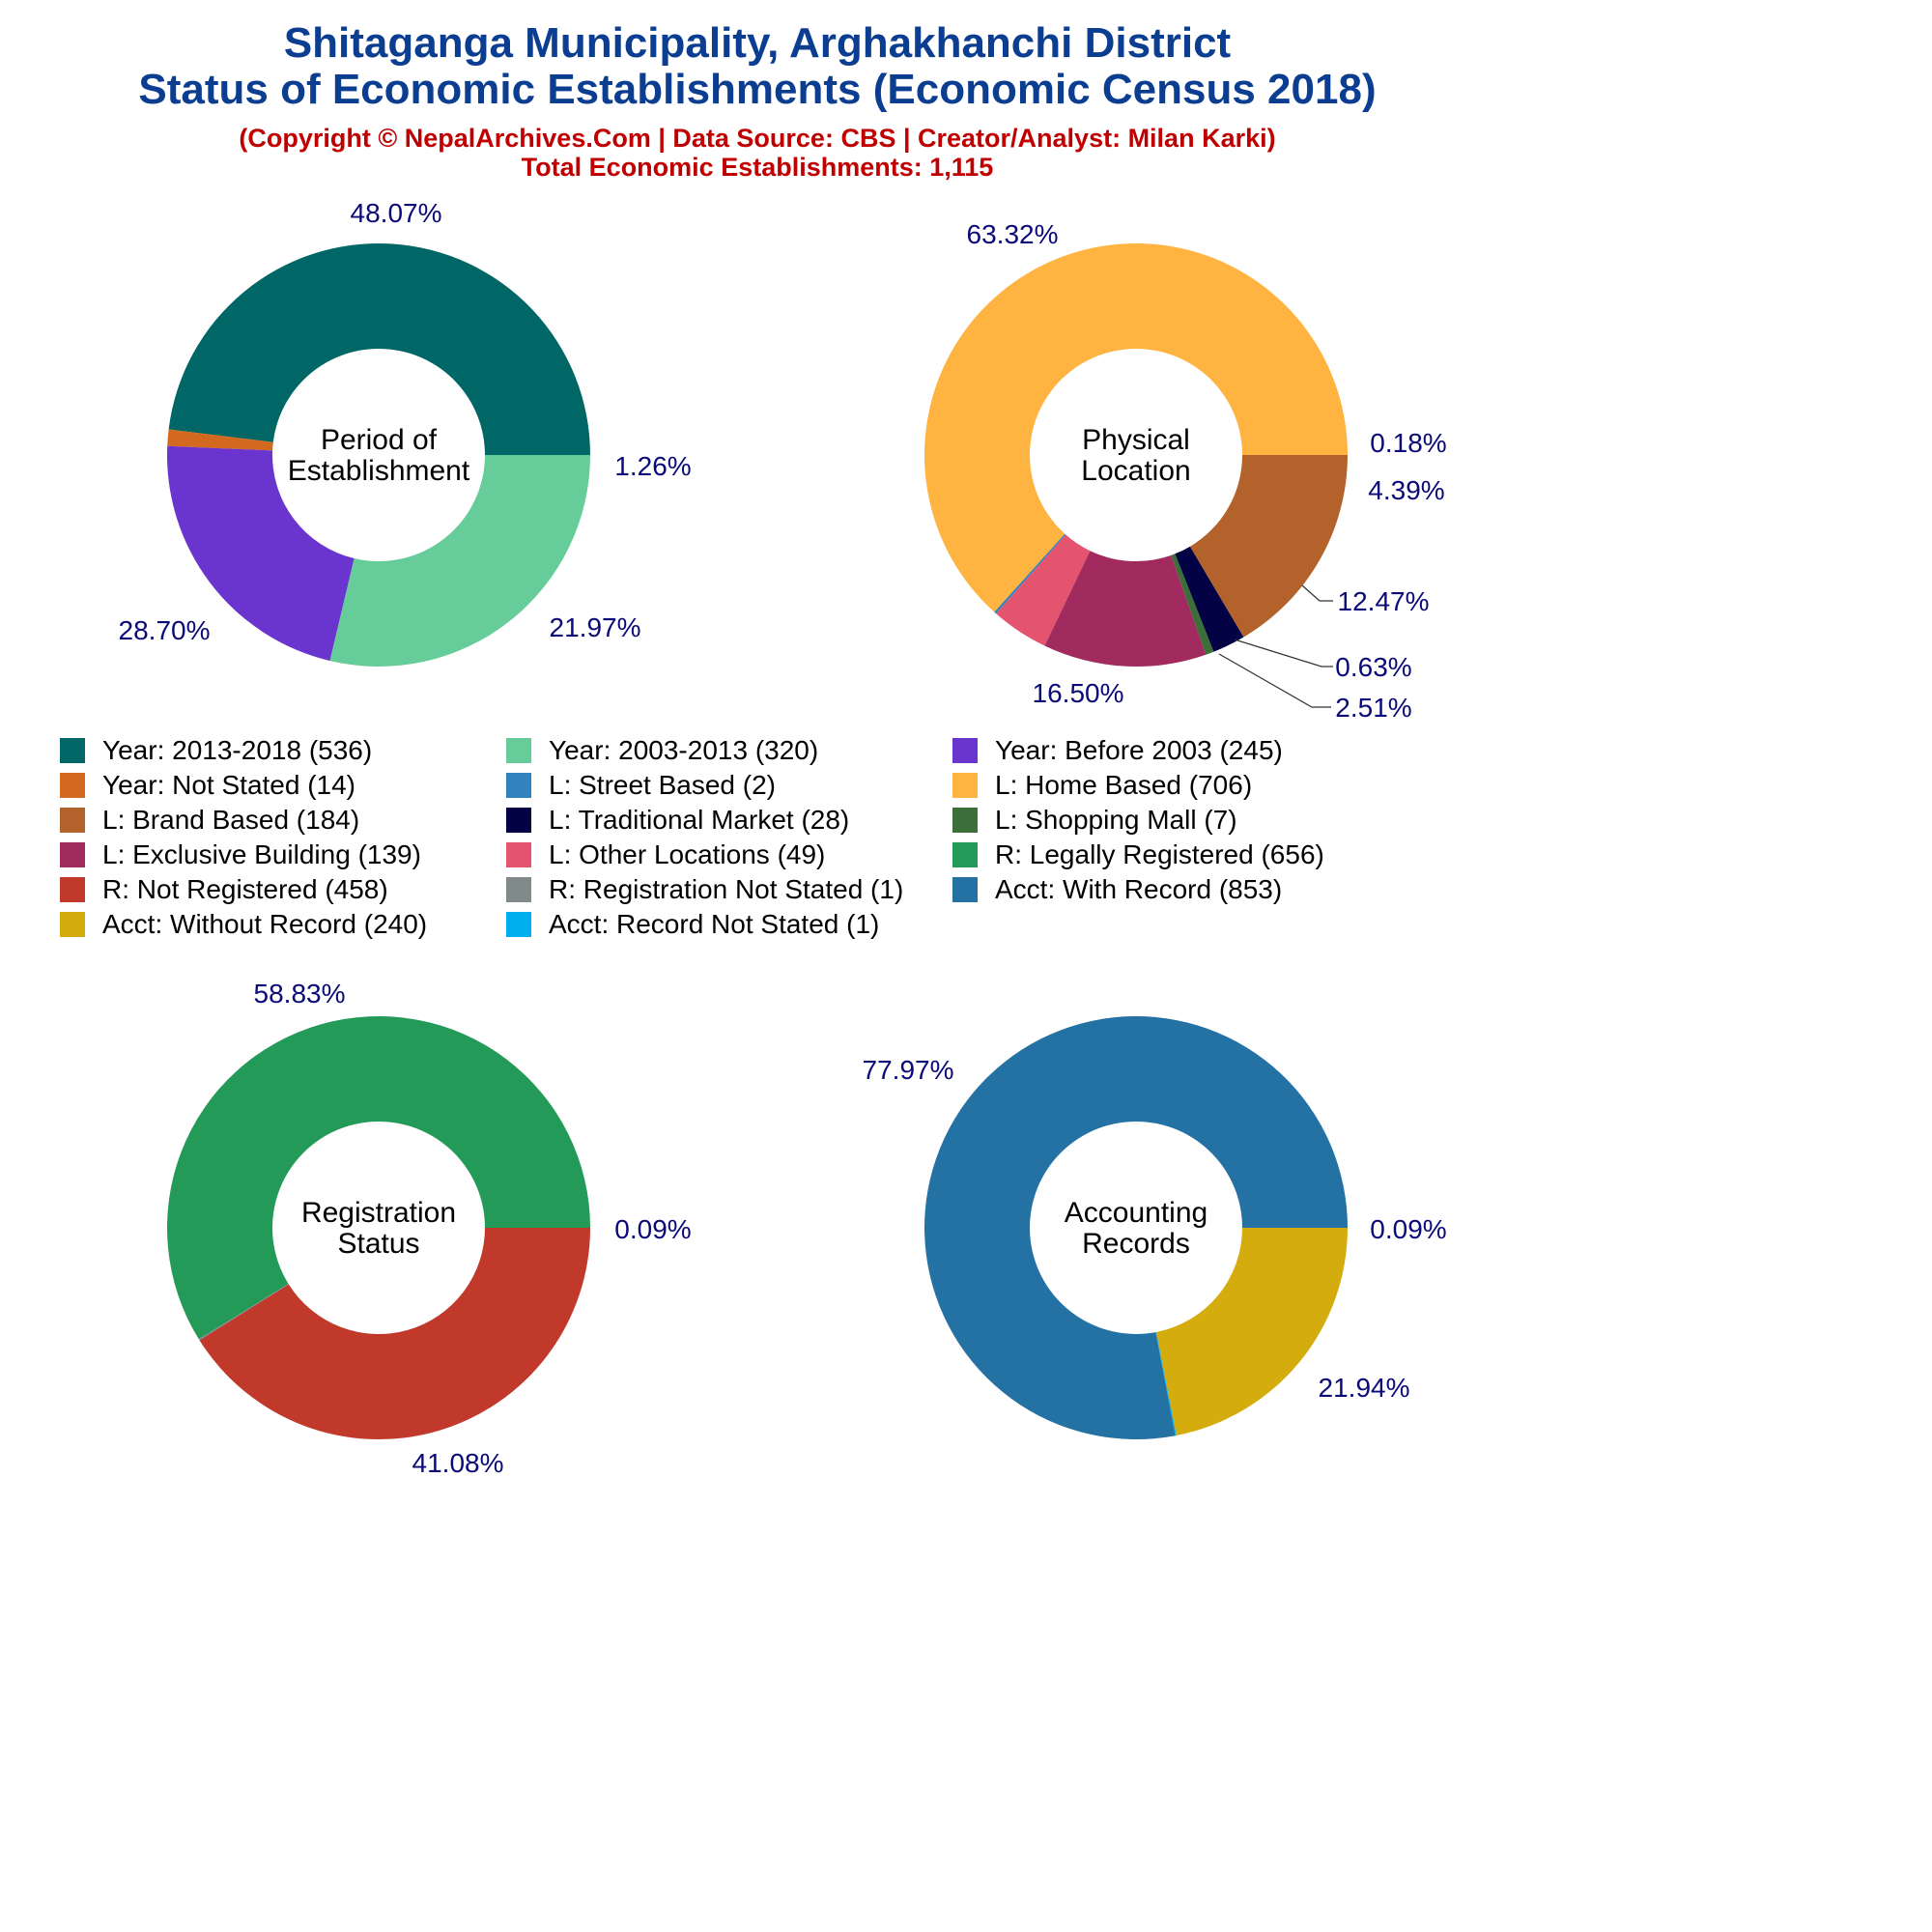 The image size is (1932, 1932). I want to click on legend-label: L: Traditional Market (28), so click(699, 820).